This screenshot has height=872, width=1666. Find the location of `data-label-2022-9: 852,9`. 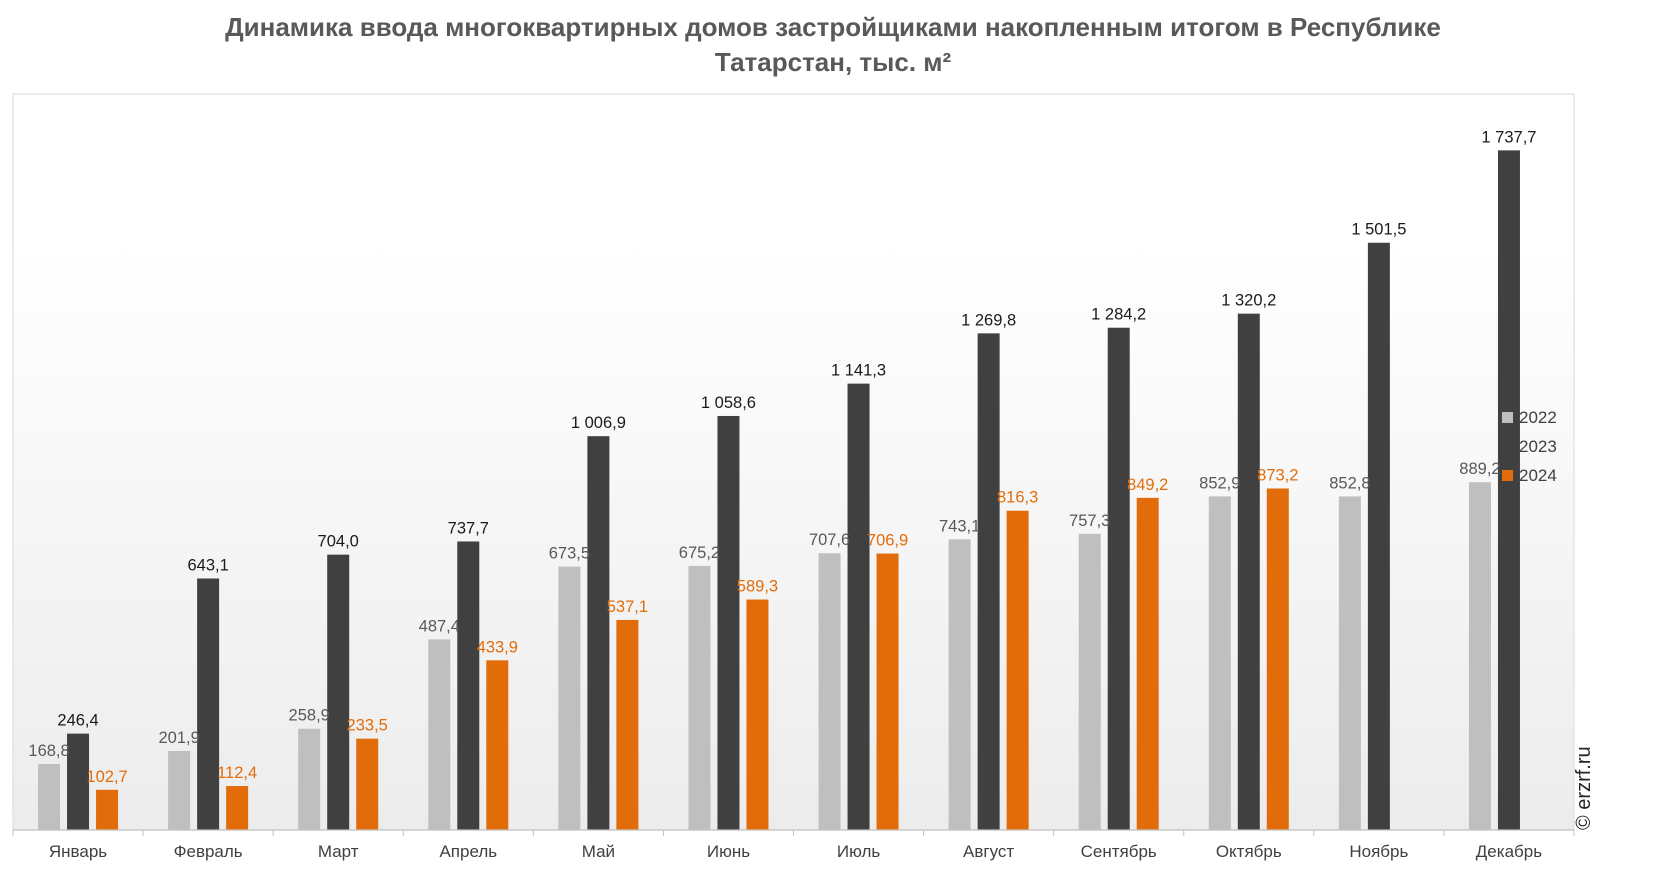

data-label-2022-9: 852,9 is located at coordinates (1219, 483).